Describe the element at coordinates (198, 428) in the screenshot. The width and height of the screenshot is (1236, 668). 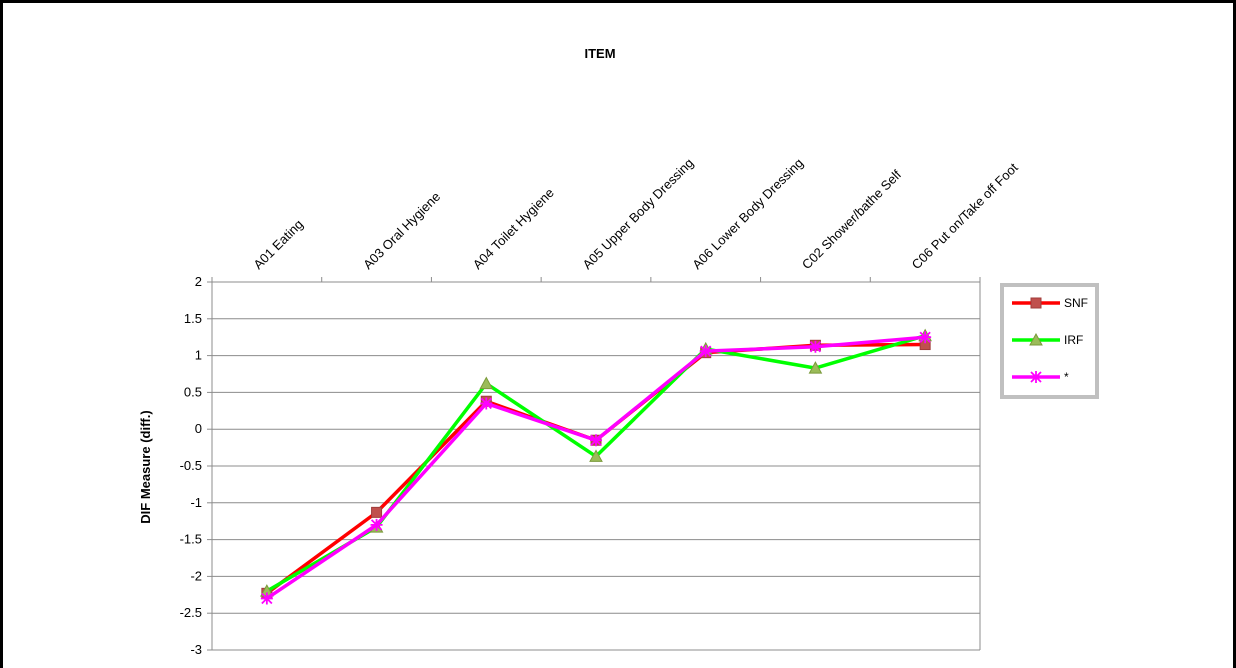
I see `y-tick-label: 0` at that location.